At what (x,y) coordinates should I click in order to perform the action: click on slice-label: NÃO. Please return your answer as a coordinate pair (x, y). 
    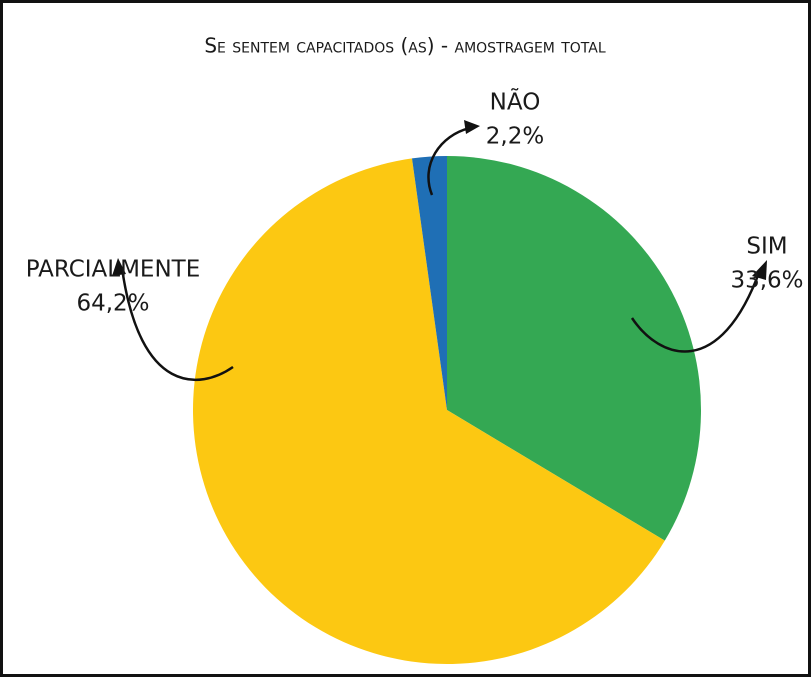
    Looking at the image, I should click on (515, 102).